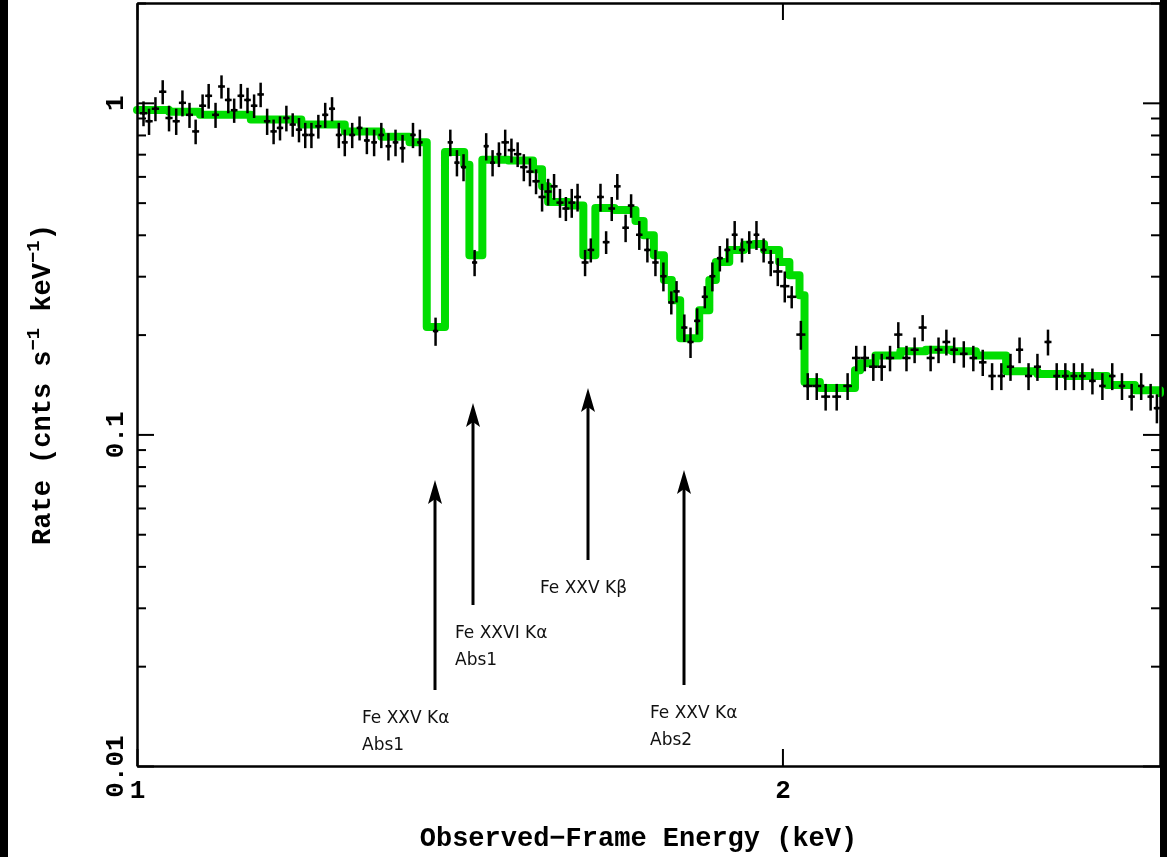 The image size is (1167, 857). Describe the element at coordinates (783, 791) in the screenshot. I see `x-tick-label: 2` at that location.